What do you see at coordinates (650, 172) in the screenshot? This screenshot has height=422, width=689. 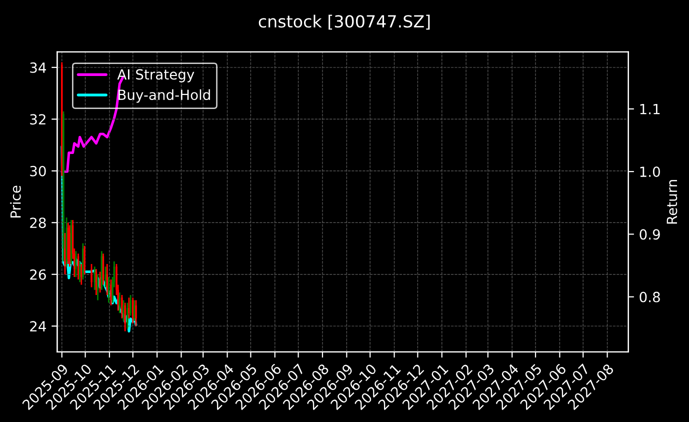 I see `y2-tick-label: 1.0` at bounding box center [650, 172].